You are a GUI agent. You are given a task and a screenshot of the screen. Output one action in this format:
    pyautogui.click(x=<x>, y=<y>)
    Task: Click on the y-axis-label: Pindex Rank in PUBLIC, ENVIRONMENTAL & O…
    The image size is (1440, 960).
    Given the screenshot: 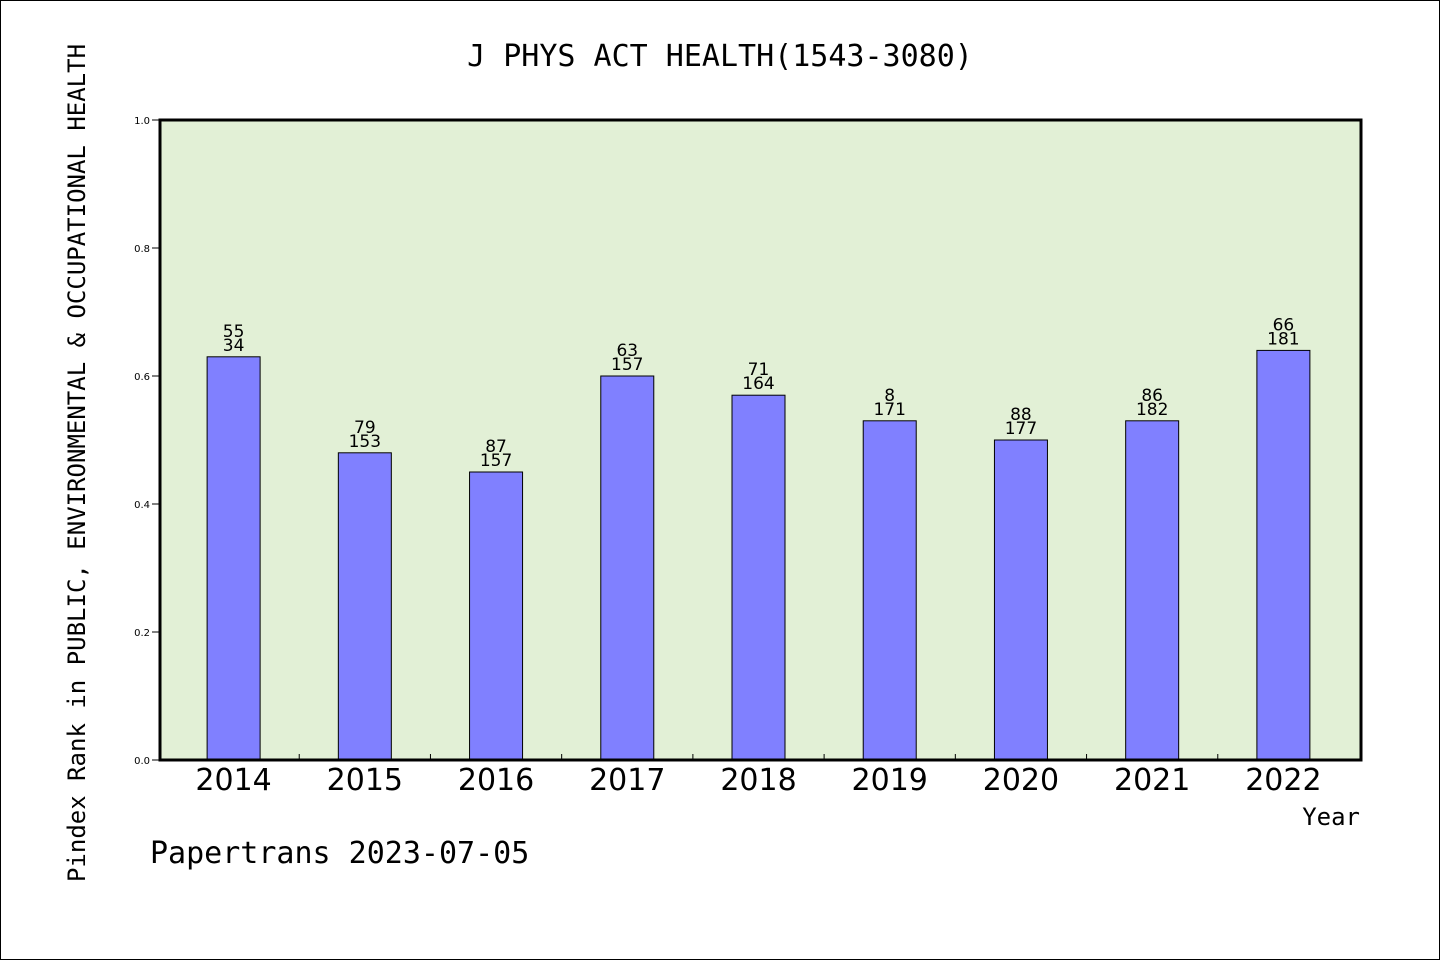 What is the action you would take?
    pyautogui.click(x=77, y=463)
    